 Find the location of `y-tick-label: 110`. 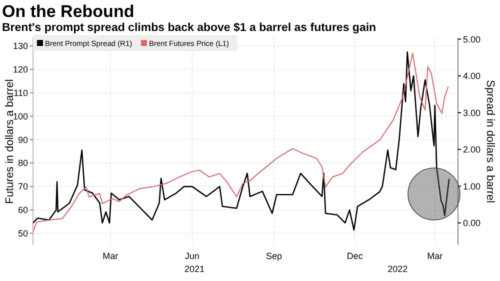

y-tick-label: 110 is located at coordinates (21, 93).